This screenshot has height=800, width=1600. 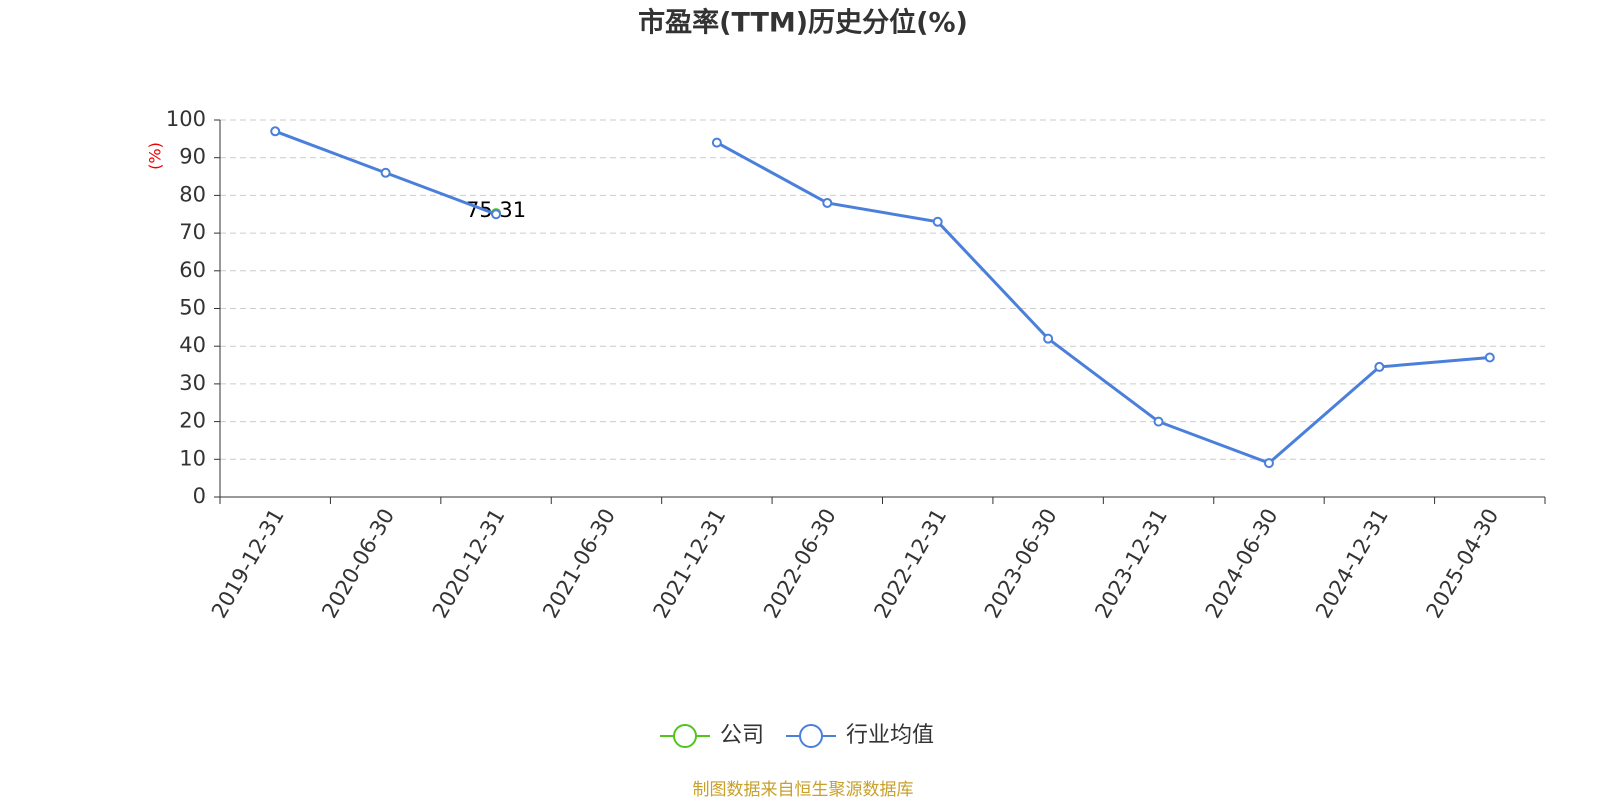 What do you see at coordinates (358, 564) in the screenshot?
I see `x-tick-label: 2020-06-30` at bounding box center [358, 564].